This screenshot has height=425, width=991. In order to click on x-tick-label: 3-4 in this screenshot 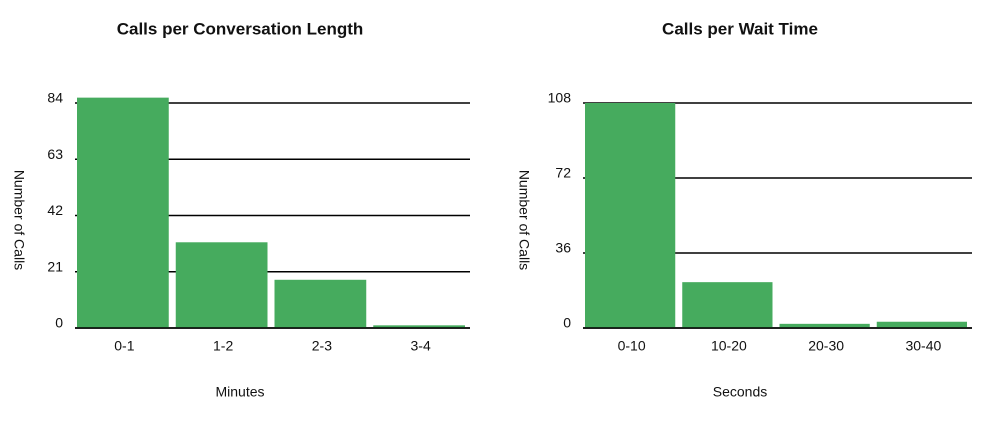, I will do `click(421, 346)`.